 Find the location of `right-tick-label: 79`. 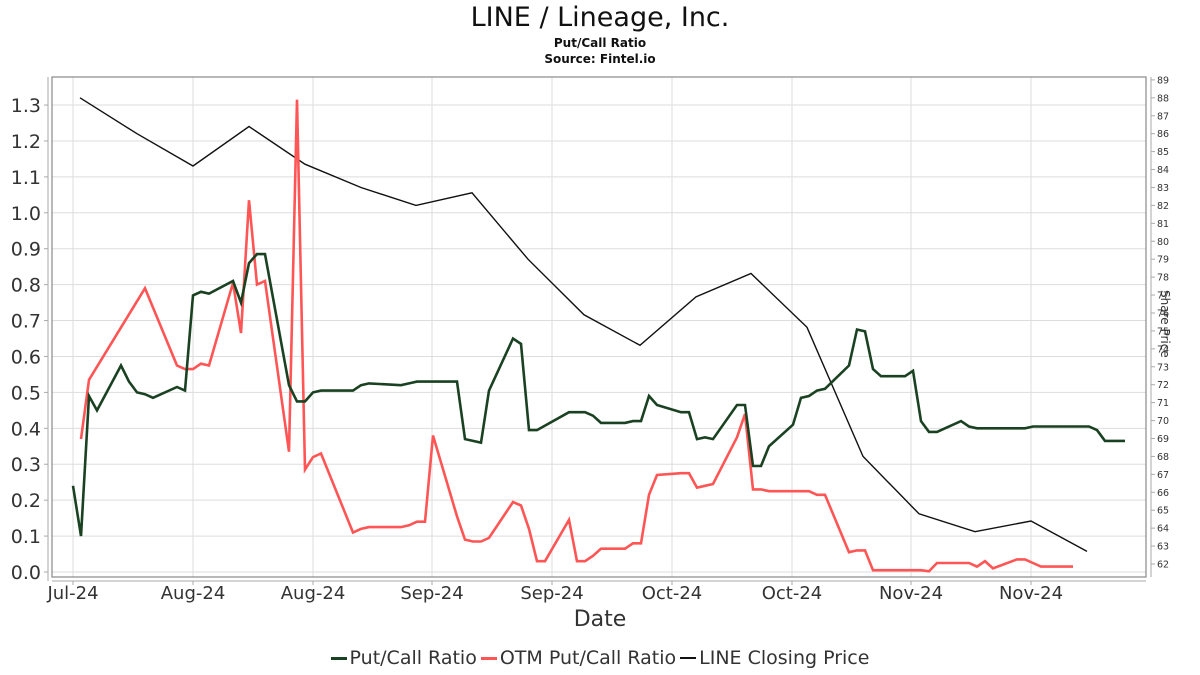

right-tick-label: 79 is located at coordinates (1163, 260).